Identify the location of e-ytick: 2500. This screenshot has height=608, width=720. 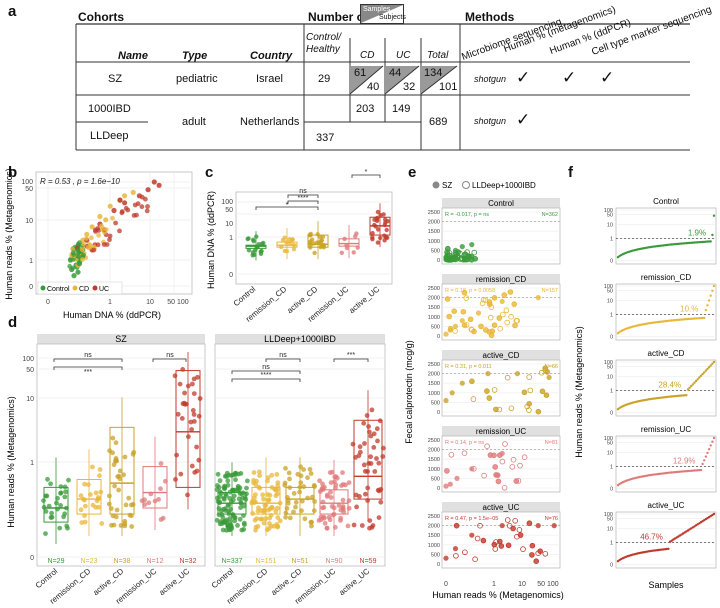
(434, 517).